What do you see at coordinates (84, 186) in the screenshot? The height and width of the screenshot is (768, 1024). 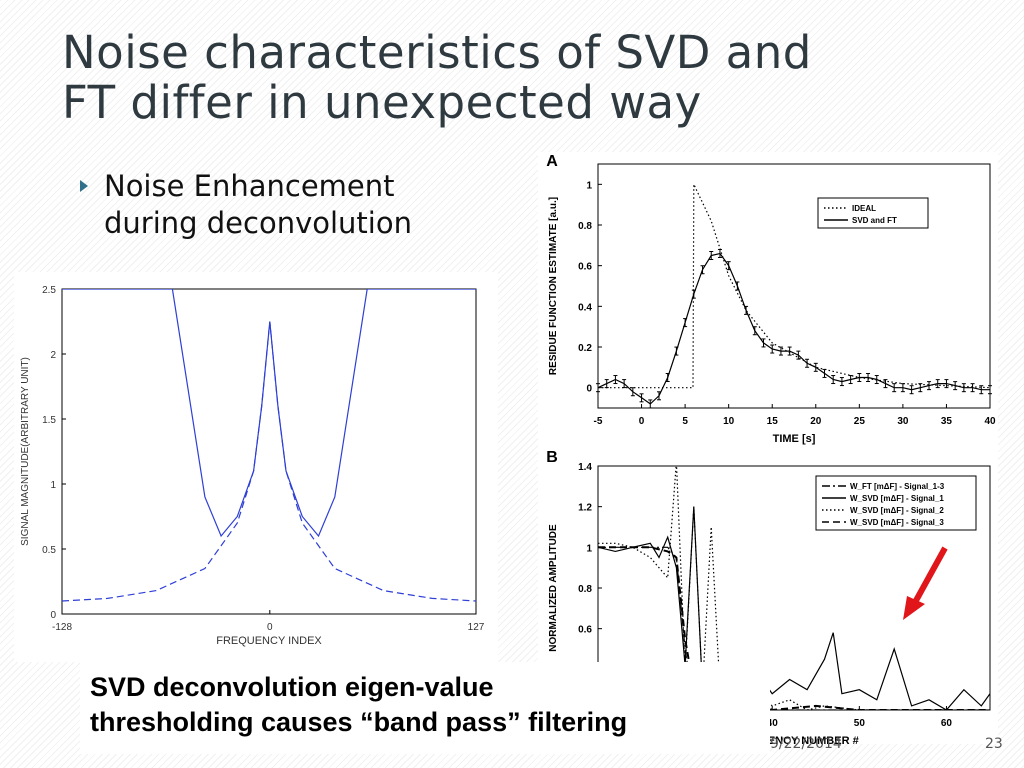 I see `bullet-arrow-icon` at bounding box center [84, 186].